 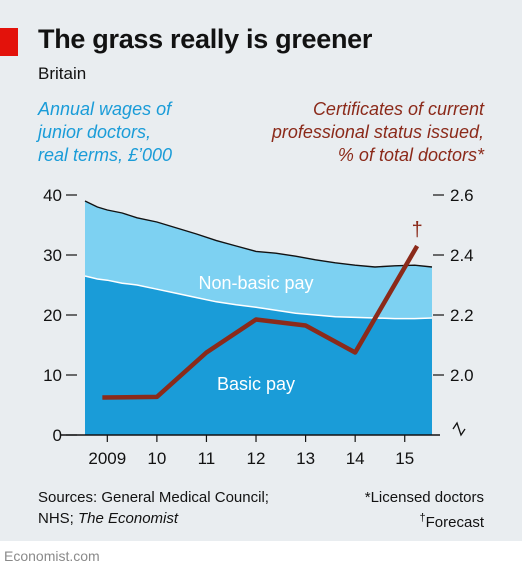 I want to click on total-pay-outline, so click(x=258, y=234).